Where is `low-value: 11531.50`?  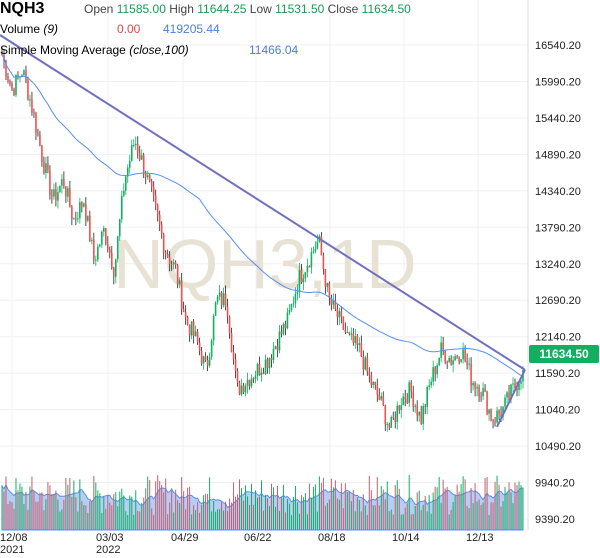
low-value: 11531.50 is located at coordinates (300, 9).